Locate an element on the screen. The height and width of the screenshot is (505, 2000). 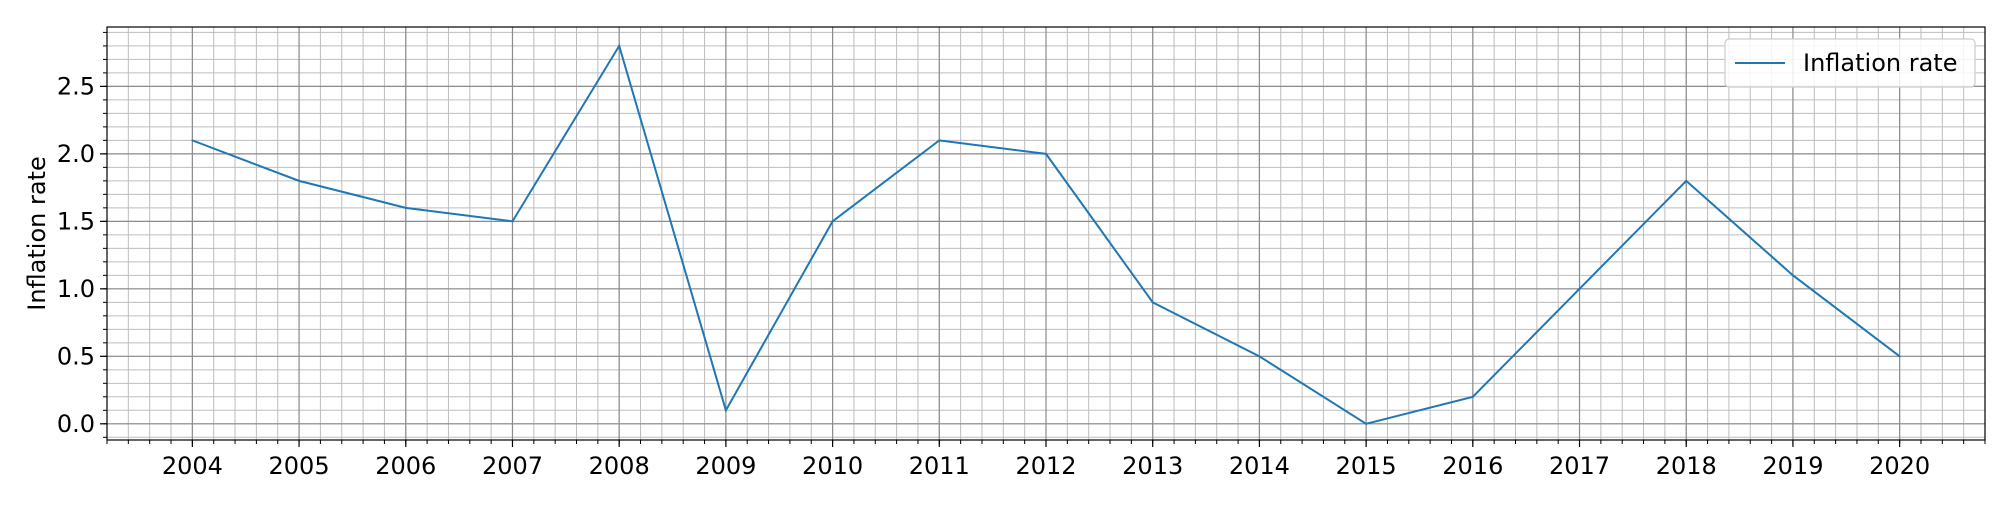
x-tick-label: 2019 is located at coordinates (1792, 466).